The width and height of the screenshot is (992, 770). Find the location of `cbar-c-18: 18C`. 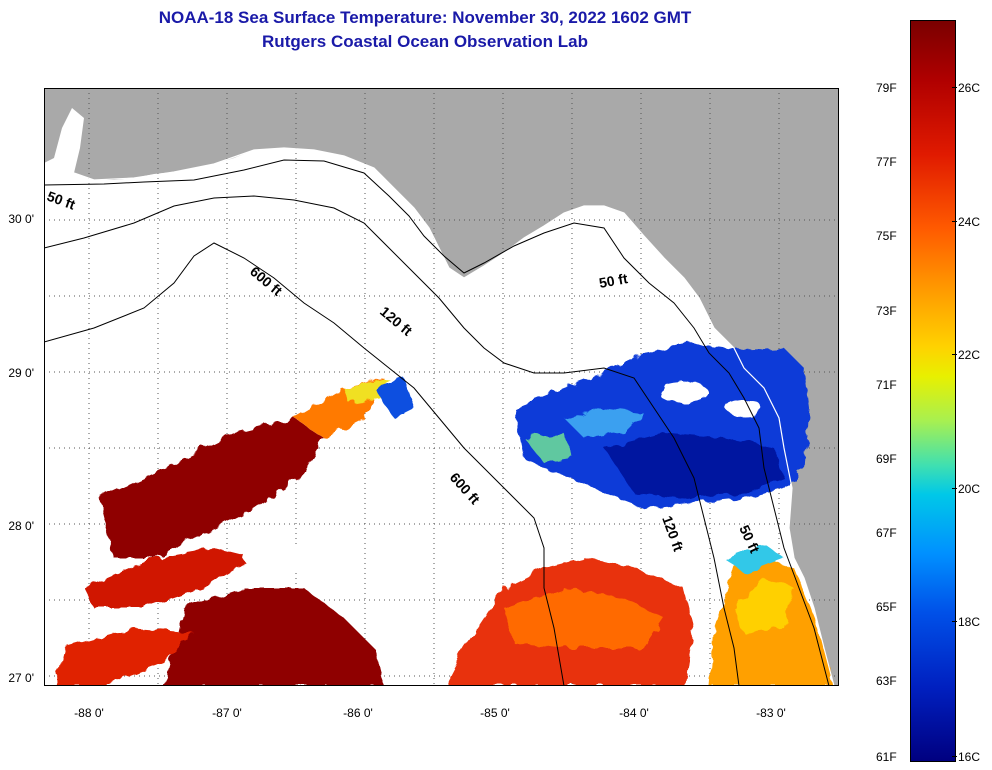

cbar-c-18: 18C is located at coordinates (966, 622).